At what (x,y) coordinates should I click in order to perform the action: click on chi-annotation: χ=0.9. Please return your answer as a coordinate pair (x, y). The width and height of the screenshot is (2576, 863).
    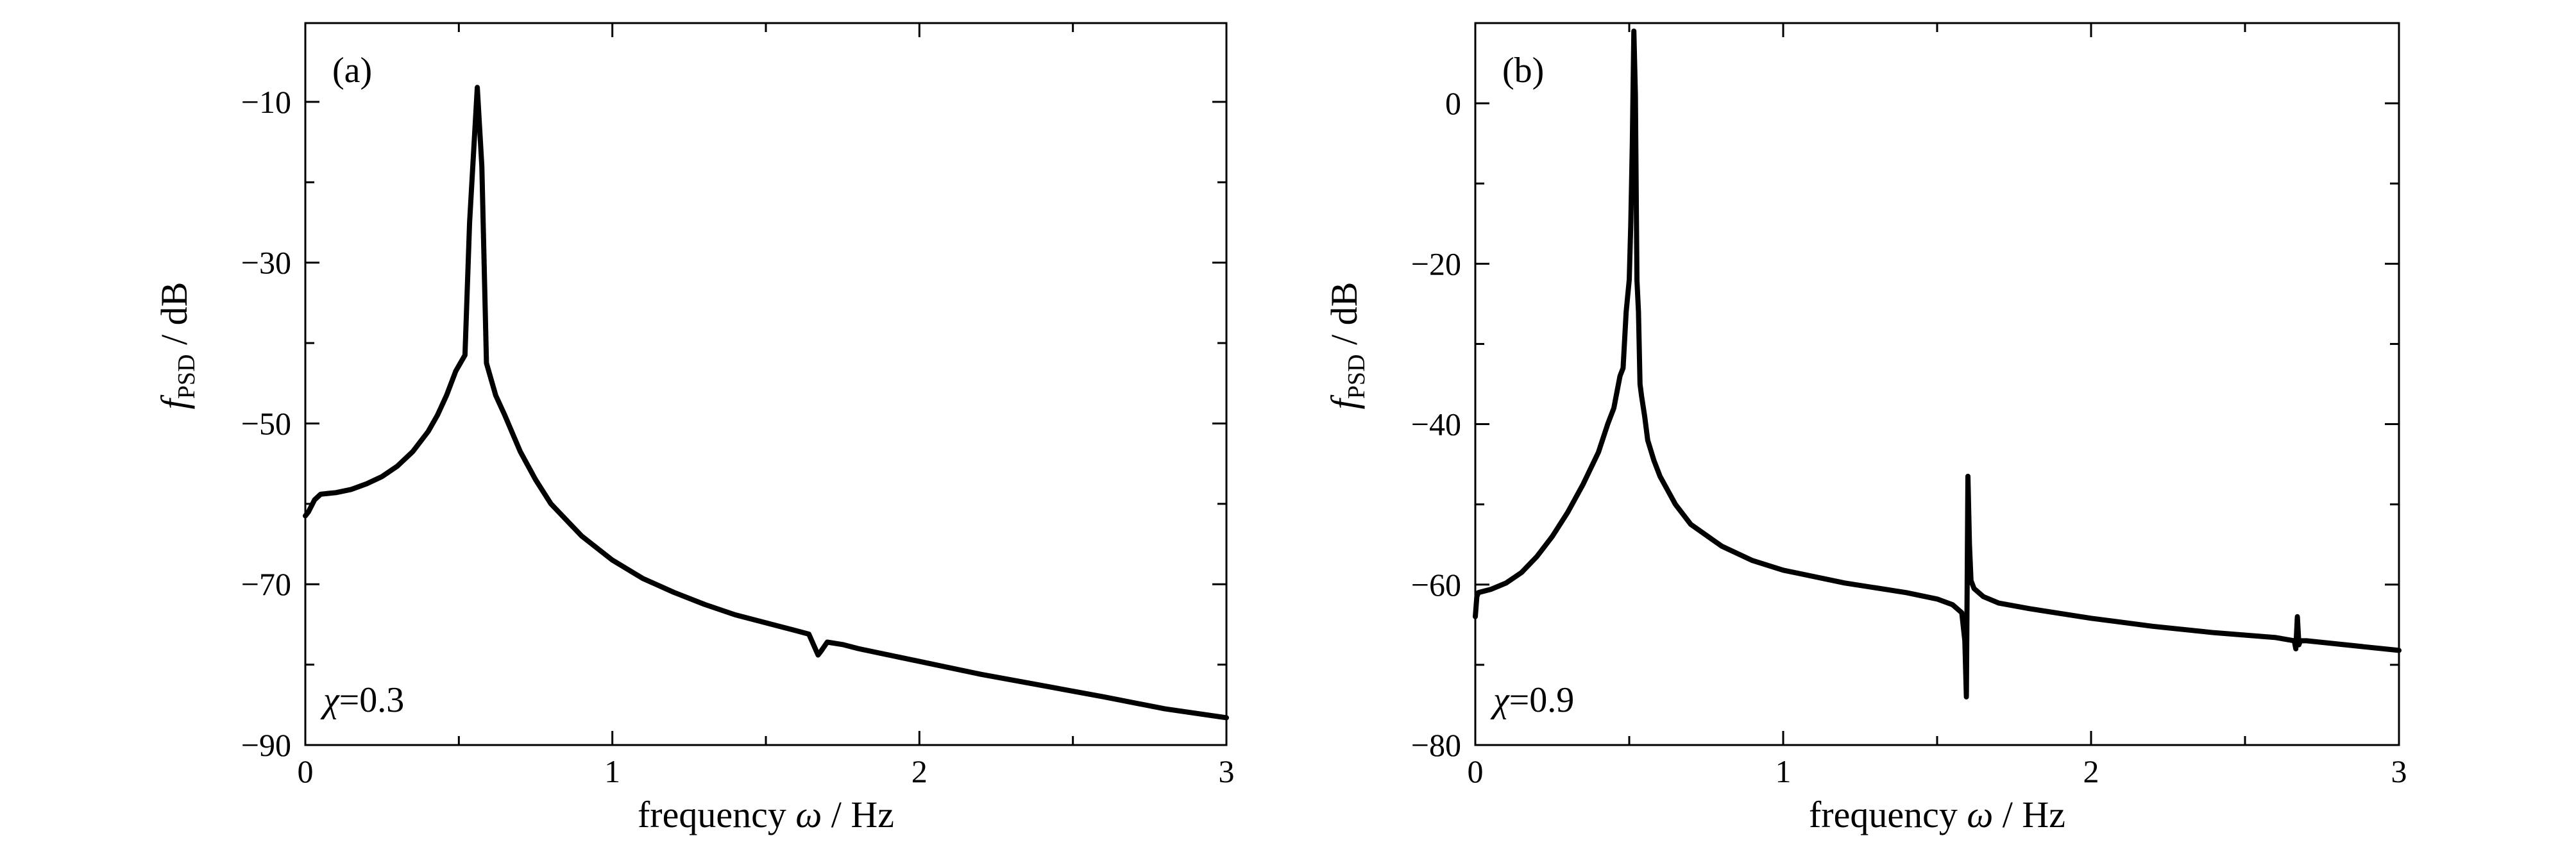
    Looking at the image, I should click on (1532, 700).